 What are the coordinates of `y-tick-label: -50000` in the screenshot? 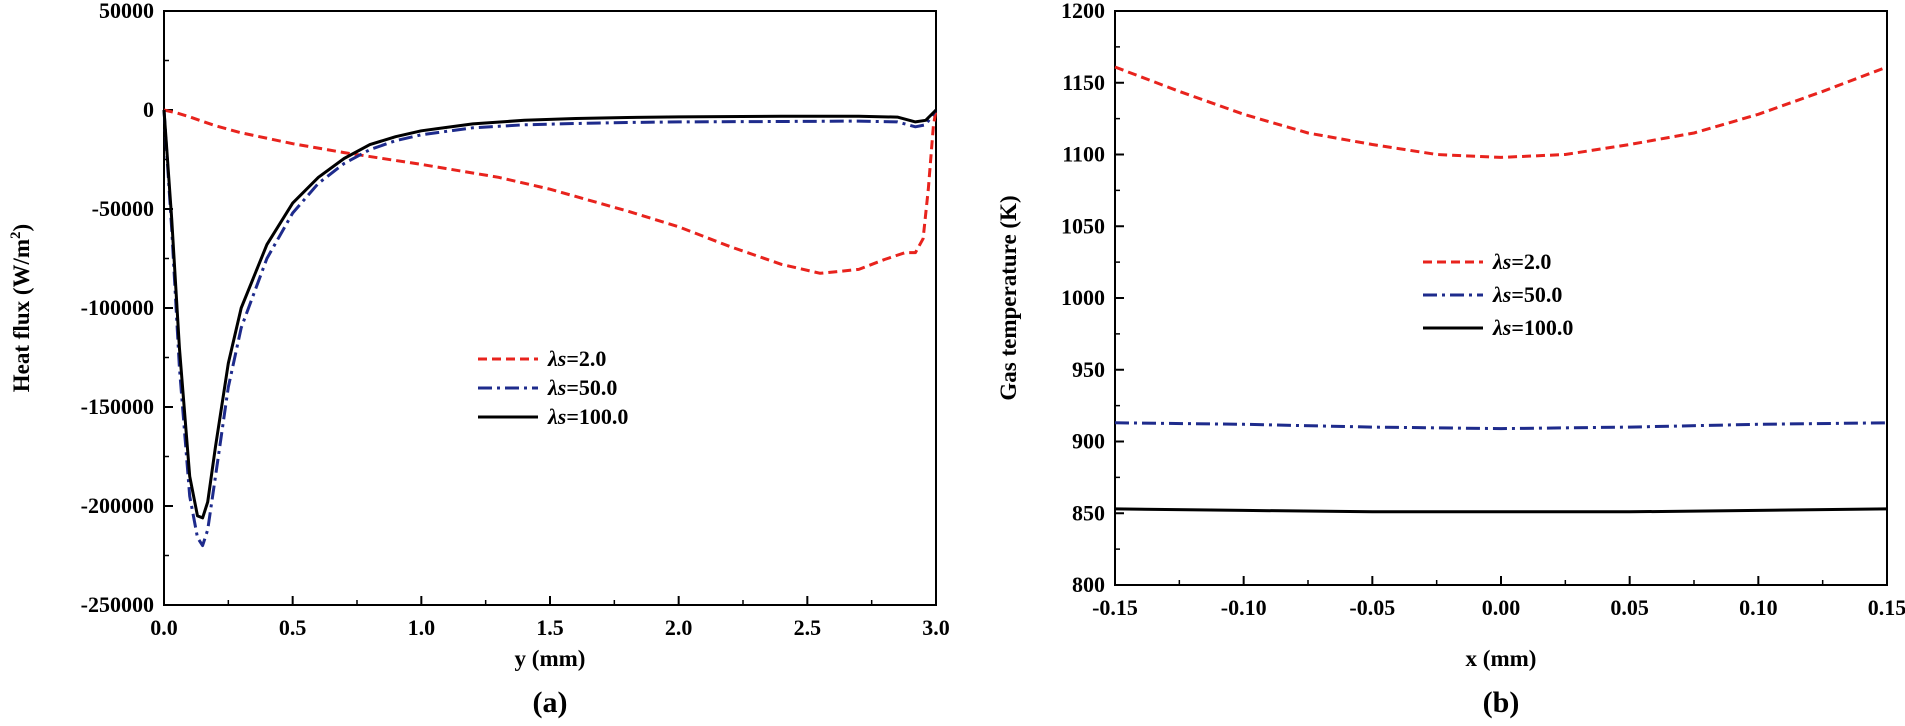 It's located at (123, 208).